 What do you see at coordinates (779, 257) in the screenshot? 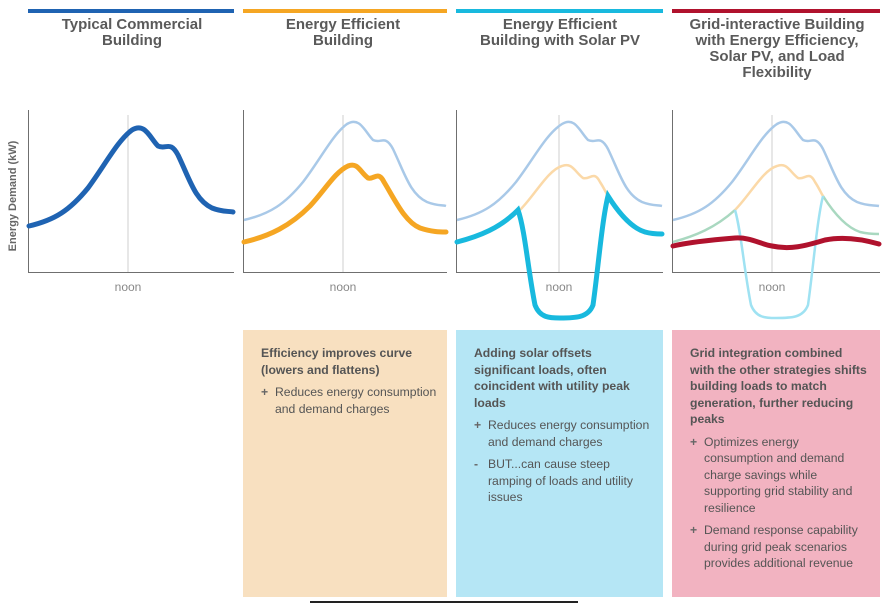
I see `solar-load-curve-faded` at bounding box center [779, 257].